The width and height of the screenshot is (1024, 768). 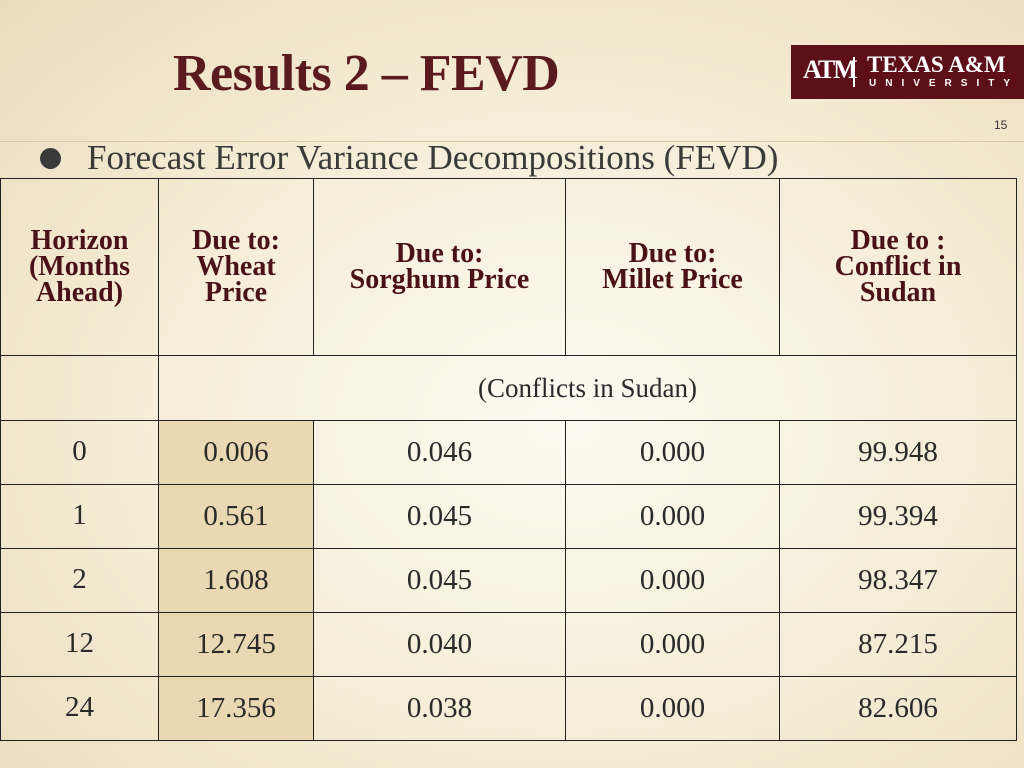 I want to click on header-line: Horizon, so click(x=79, y=240).